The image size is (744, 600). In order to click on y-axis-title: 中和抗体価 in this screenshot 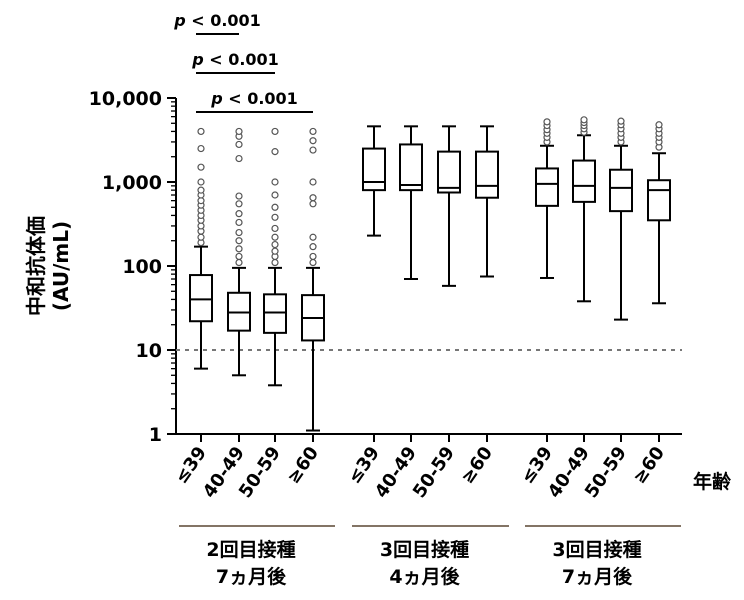, I will do `click(36, 266)`.